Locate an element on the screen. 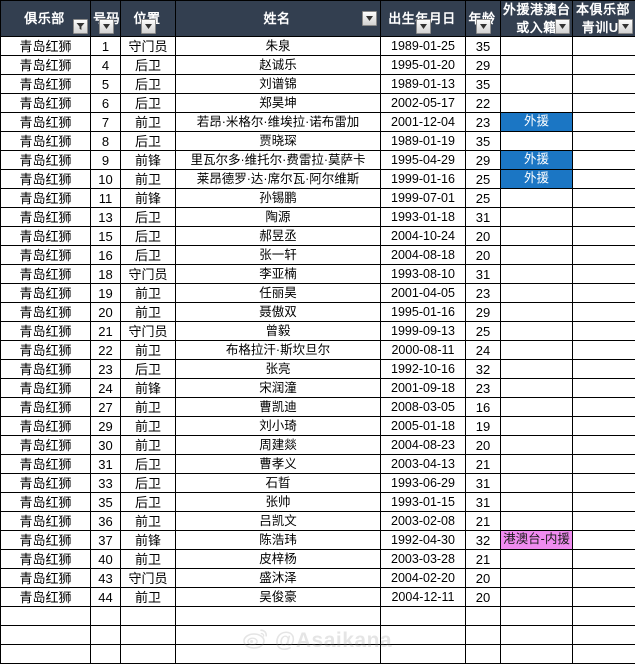  filter-chevron-down-icon-position is located at coordinates (148, 26).